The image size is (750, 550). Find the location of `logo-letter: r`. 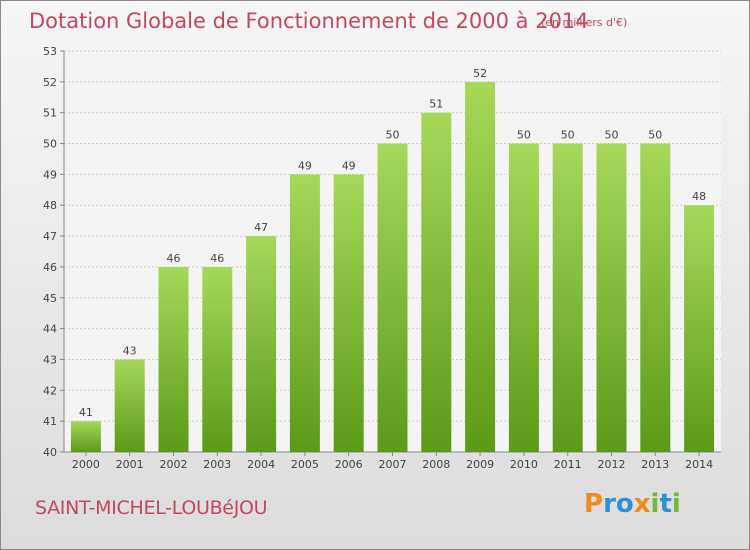

logo-letter: r is located at coordinates (609, 504).